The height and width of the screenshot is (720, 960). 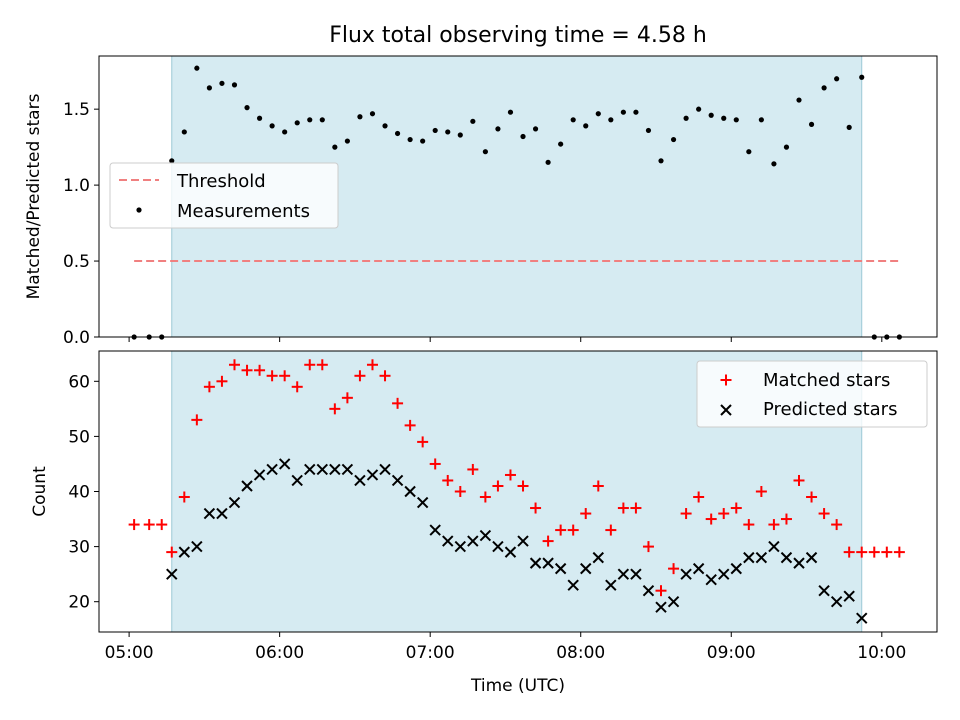 I want to click on y-tick: 50, so click(x=83, y=437).